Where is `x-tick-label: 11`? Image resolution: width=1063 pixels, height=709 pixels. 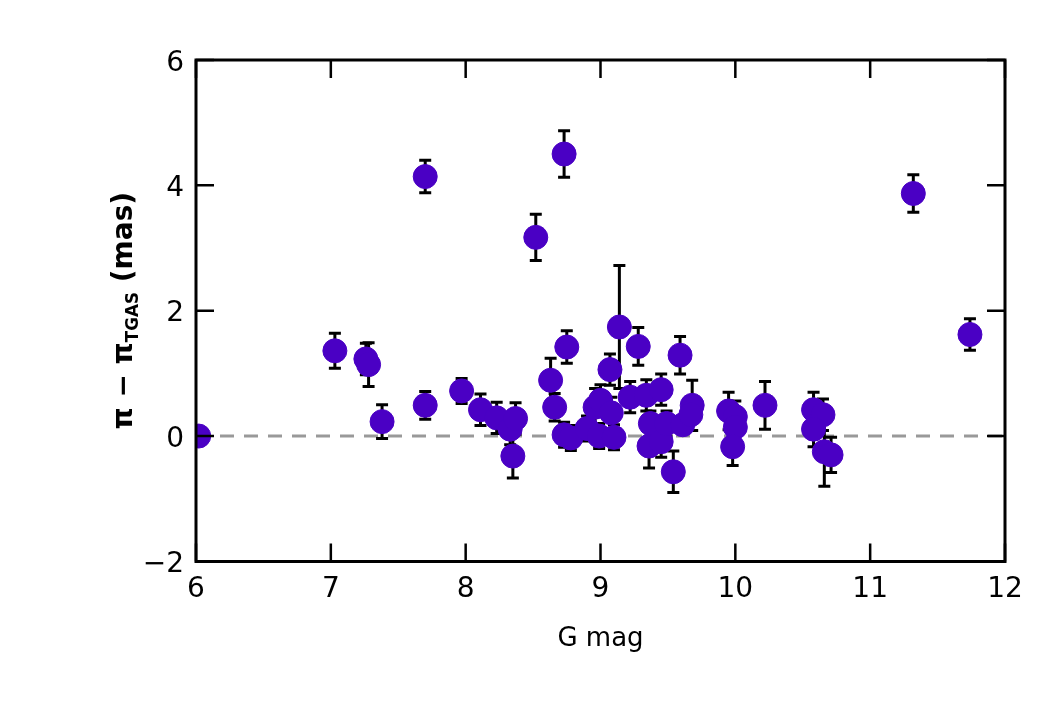 x-tick-label: 11 is located at coordinates (870, 588).